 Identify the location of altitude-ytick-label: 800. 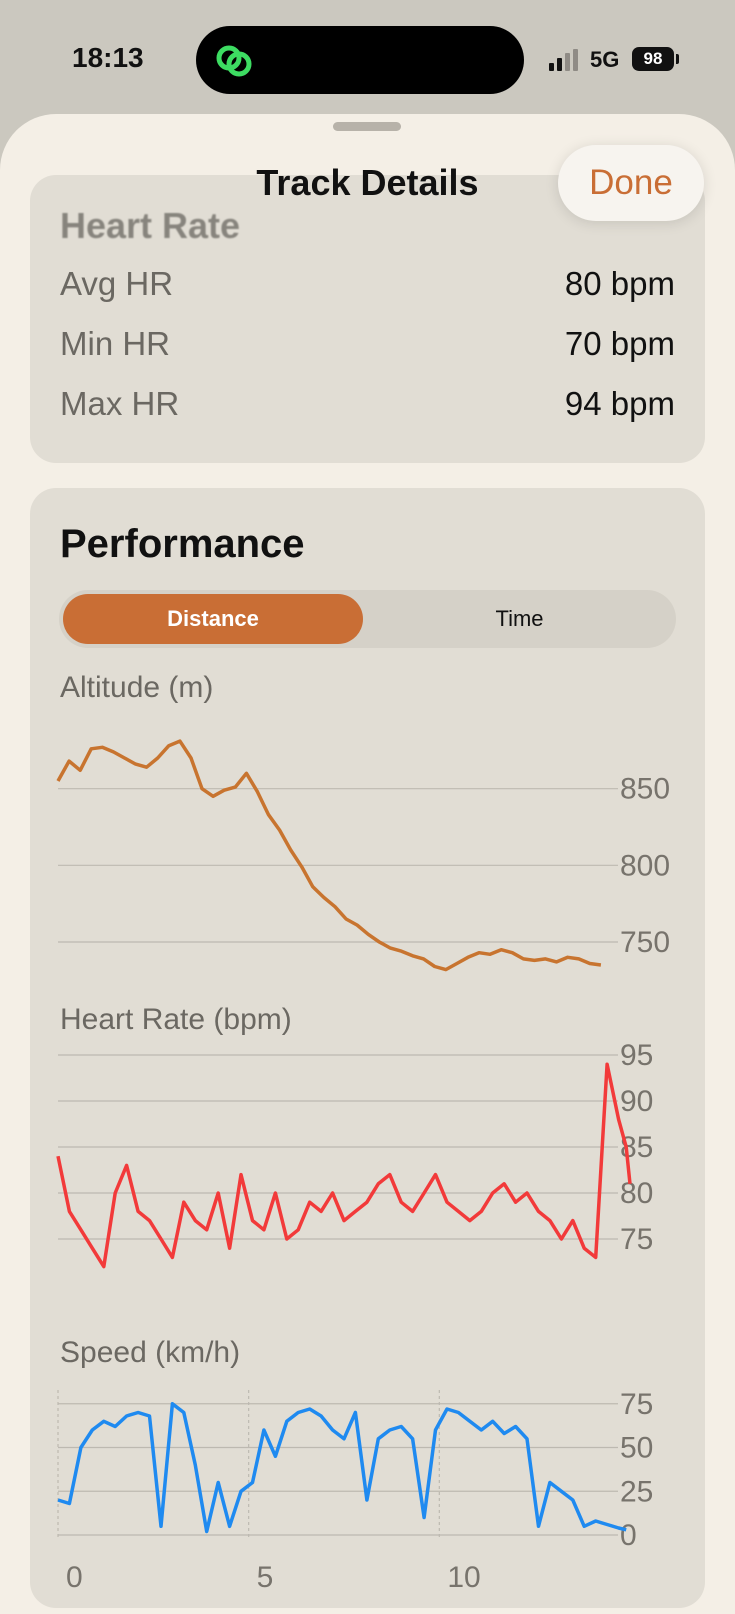
(645, 865).